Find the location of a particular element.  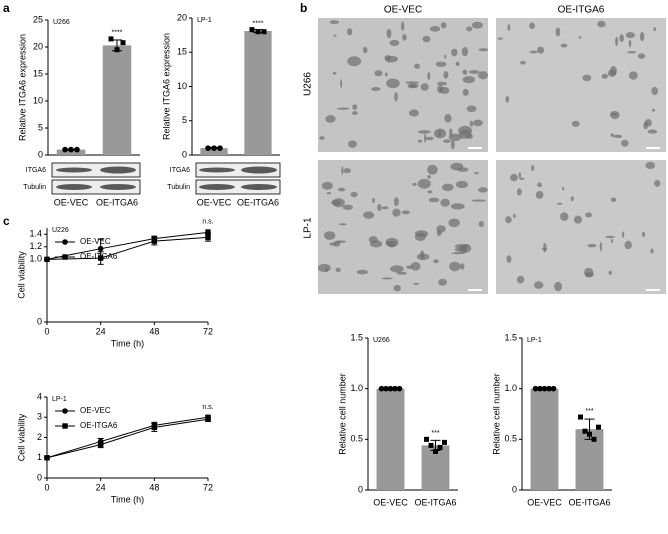

y-tick-label: 10 is located at coordinates (182, 86).